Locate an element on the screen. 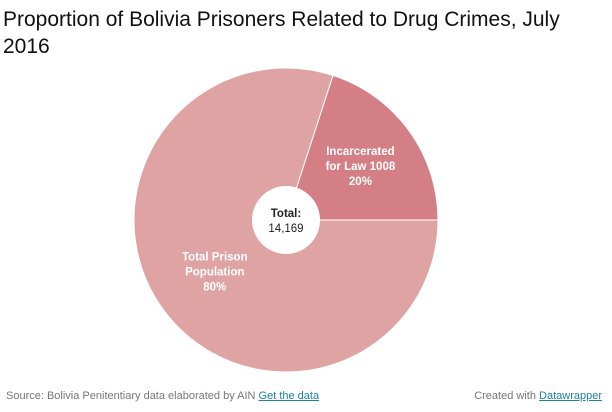 This screenshot has height=412, width=612. slice-label-0: Incarcerated for Law 1008 20% is located at coordinates (361, 167).